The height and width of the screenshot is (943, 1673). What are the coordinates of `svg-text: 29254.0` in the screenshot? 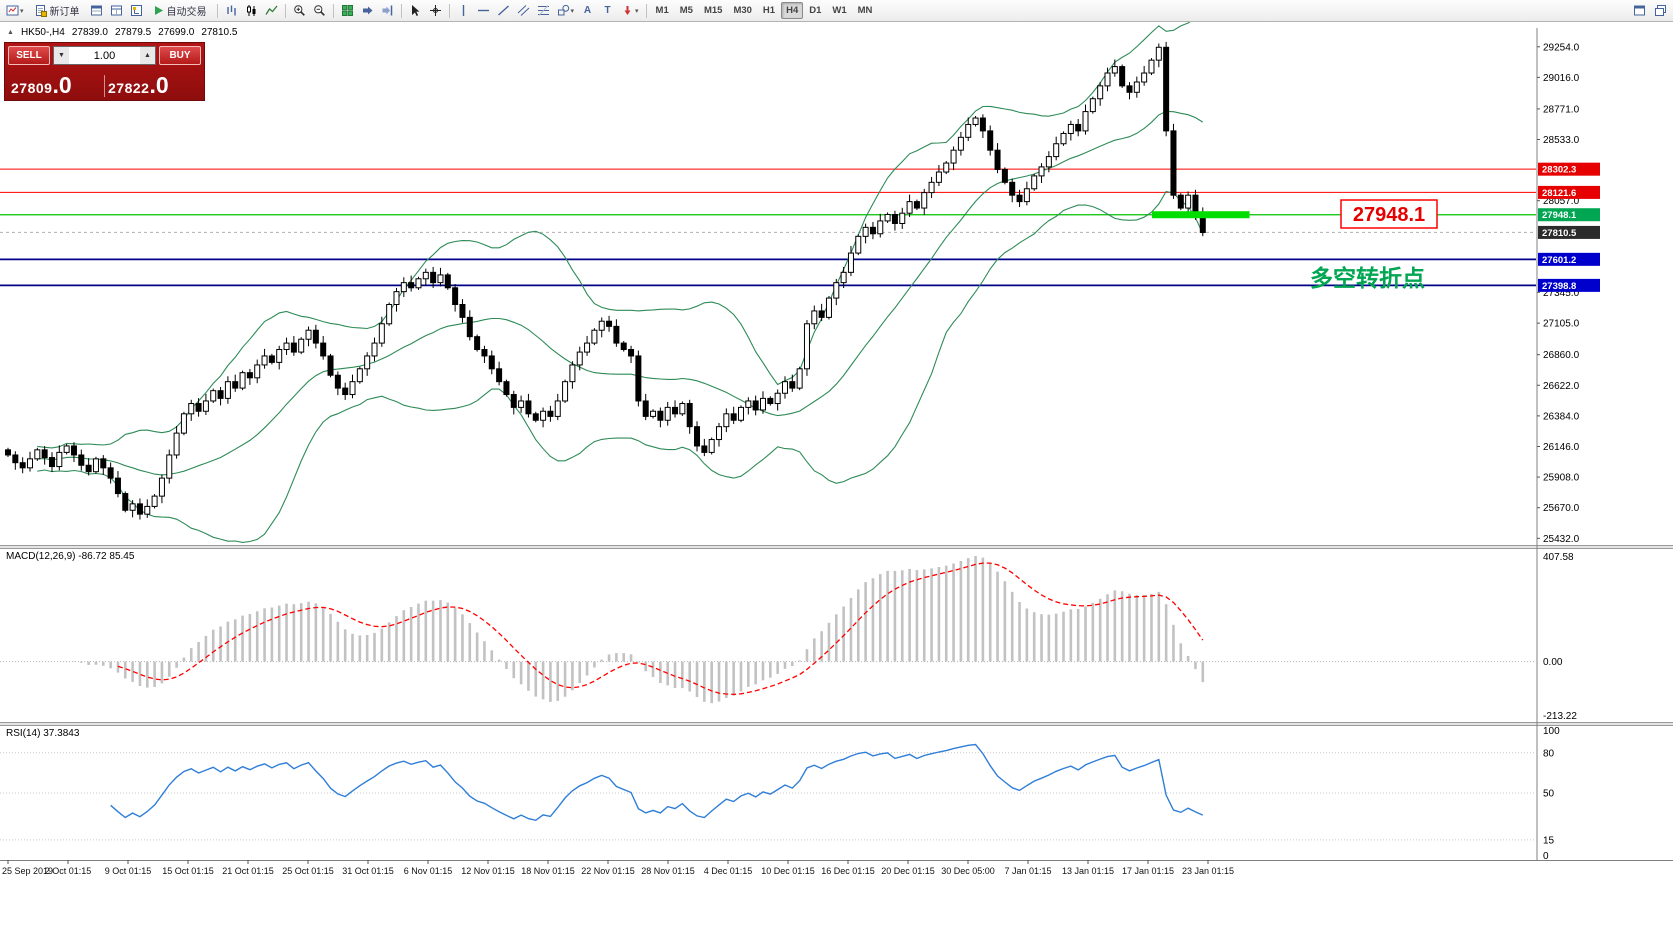 It's located at (1561, 47).